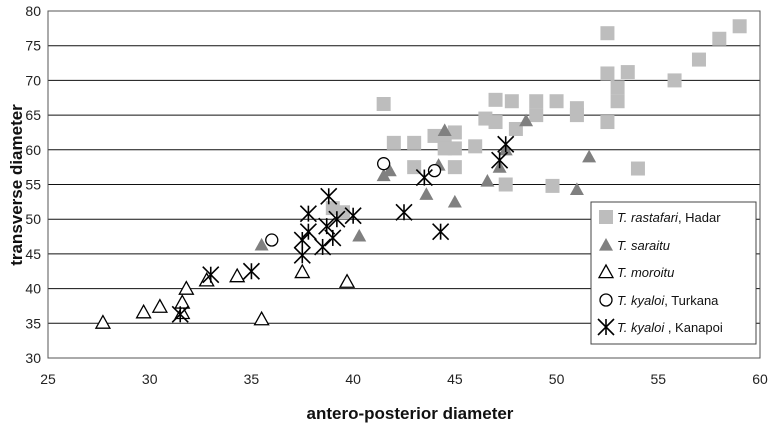  I want to click on legend-label: T. moroitu, so click(645, 272).